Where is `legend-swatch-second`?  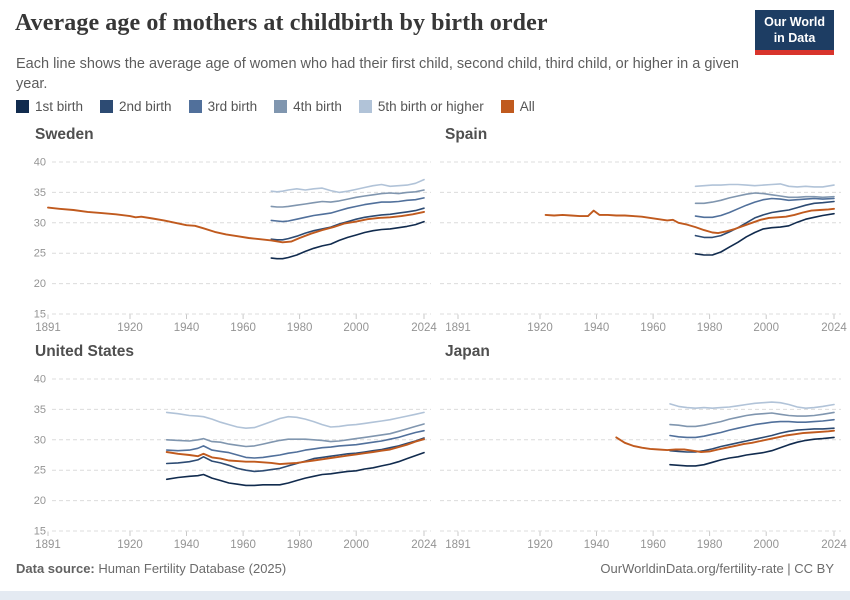 legend-swatch-second is located at coordinates (107, 106).